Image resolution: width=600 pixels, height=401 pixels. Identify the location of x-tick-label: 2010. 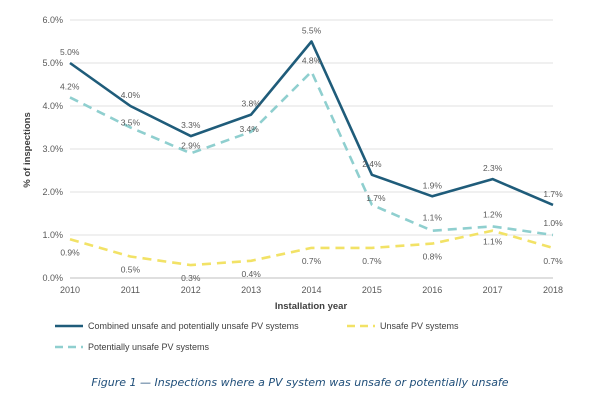
(70, 290).